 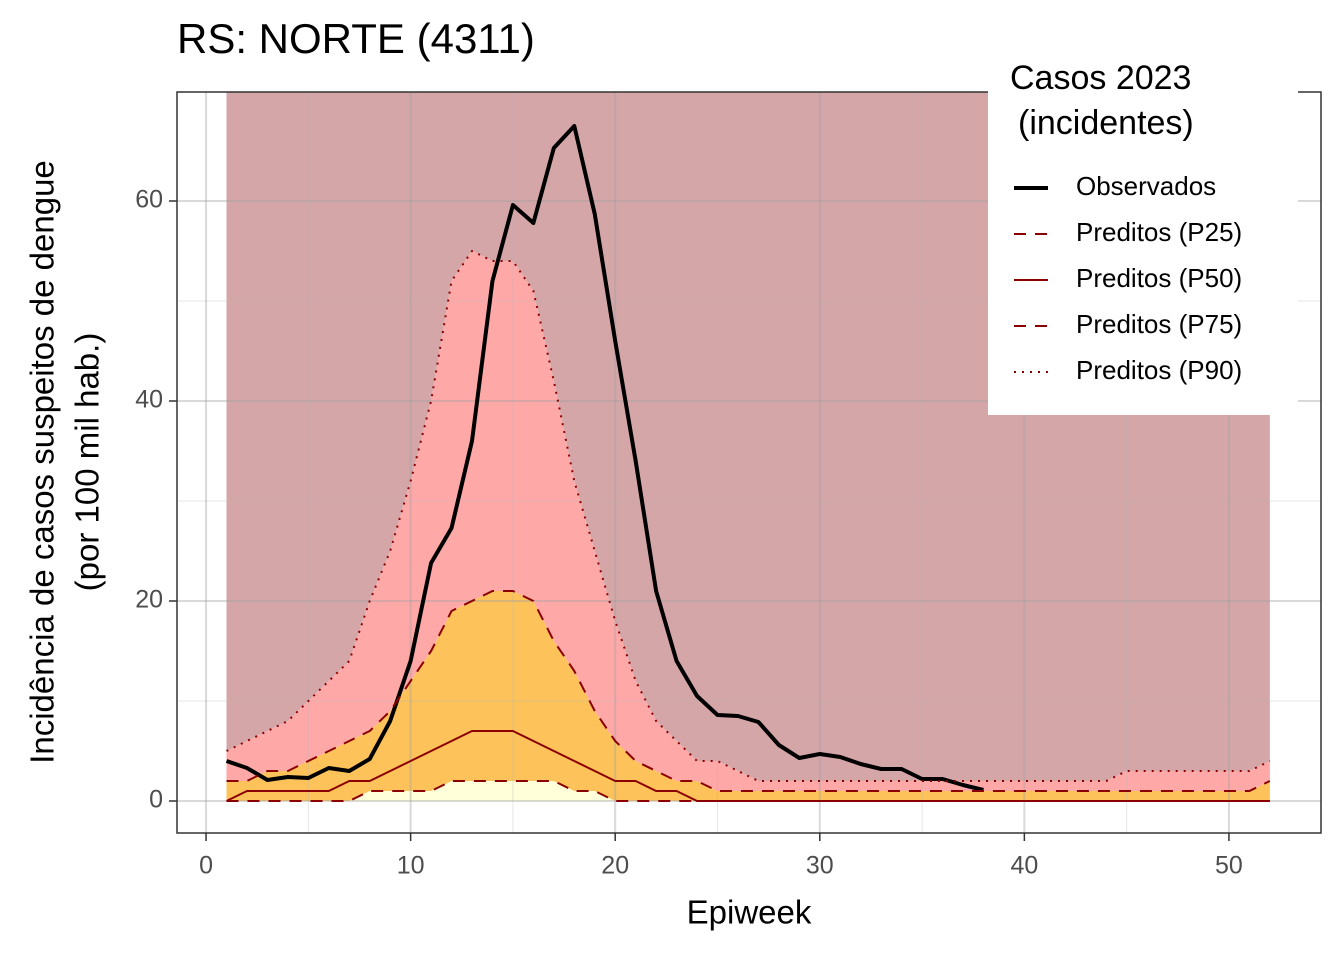 What do you see at coordinates (206, 866) in the screenshot?
I see `x-tick-label: 0` at bounding box center [206, 866].